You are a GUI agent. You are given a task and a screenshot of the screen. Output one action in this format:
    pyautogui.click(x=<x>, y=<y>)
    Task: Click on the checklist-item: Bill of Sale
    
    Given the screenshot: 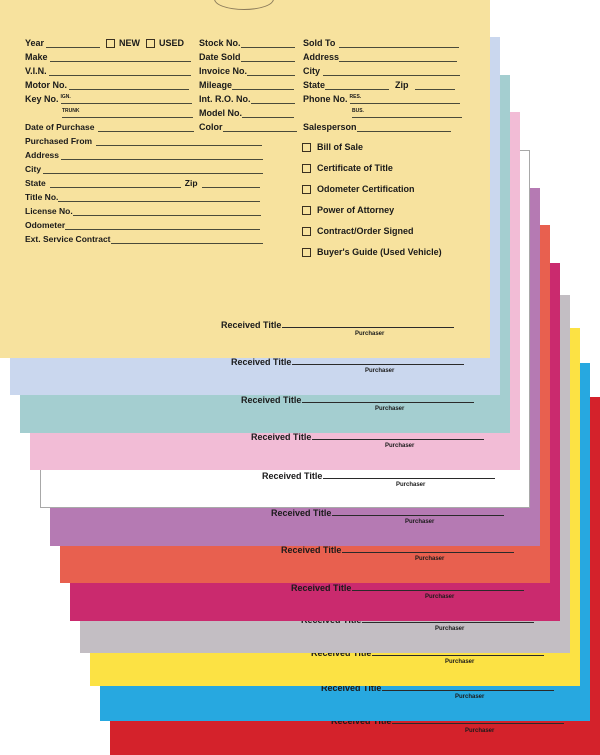 What is the action you would take?
    pyautogui.click(x=332, y=147)
    